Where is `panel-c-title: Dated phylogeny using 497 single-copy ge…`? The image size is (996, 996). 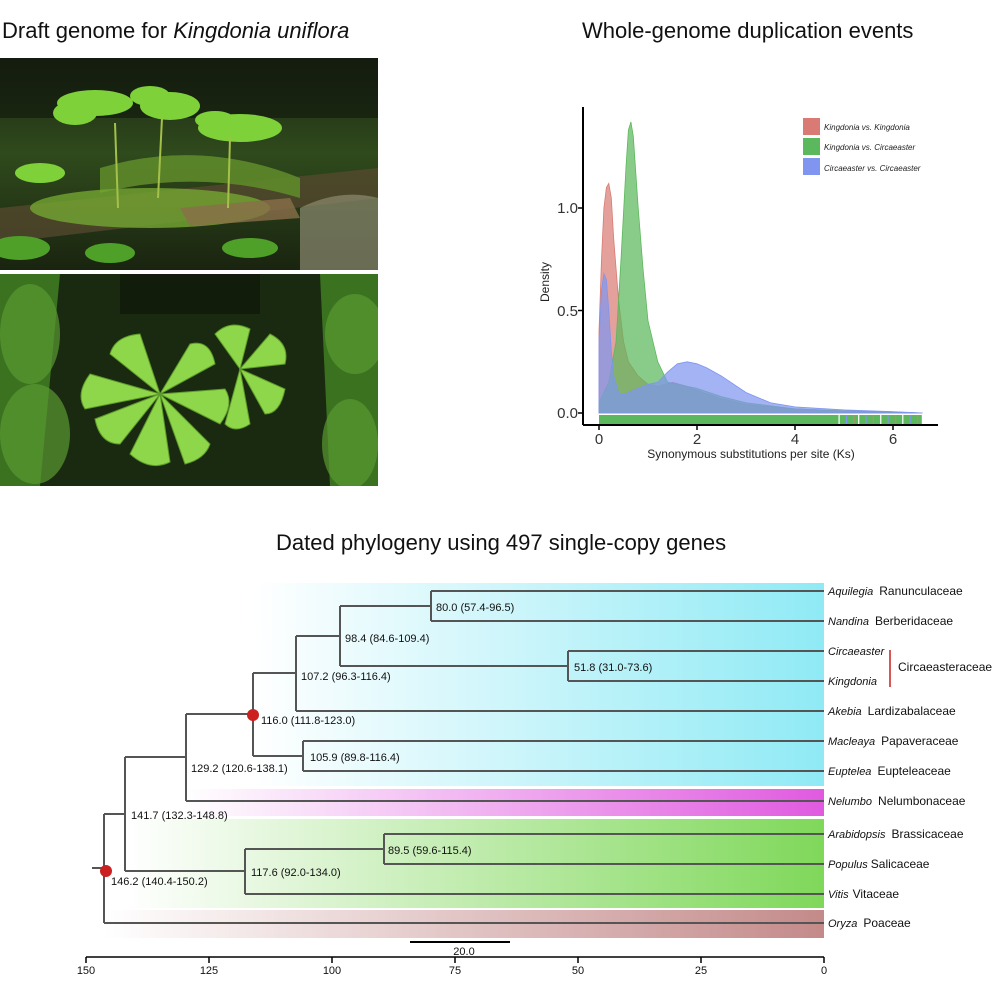 panel-c-title: Dated phylogeny using 497 single-copy ge… is located at coordinates (501, 542).